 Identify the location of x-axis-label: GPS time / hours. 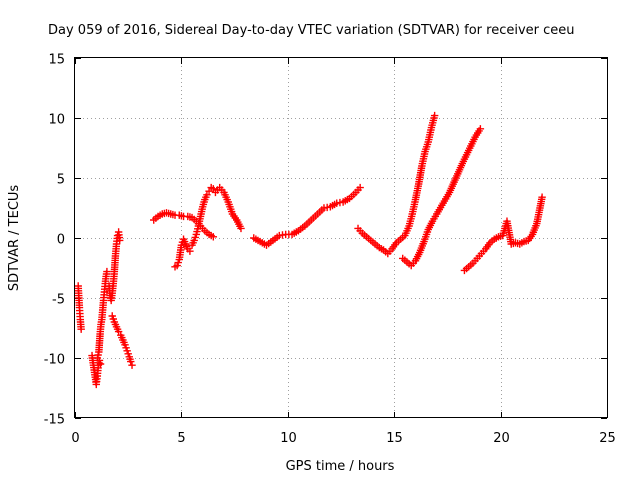
(340, 466).